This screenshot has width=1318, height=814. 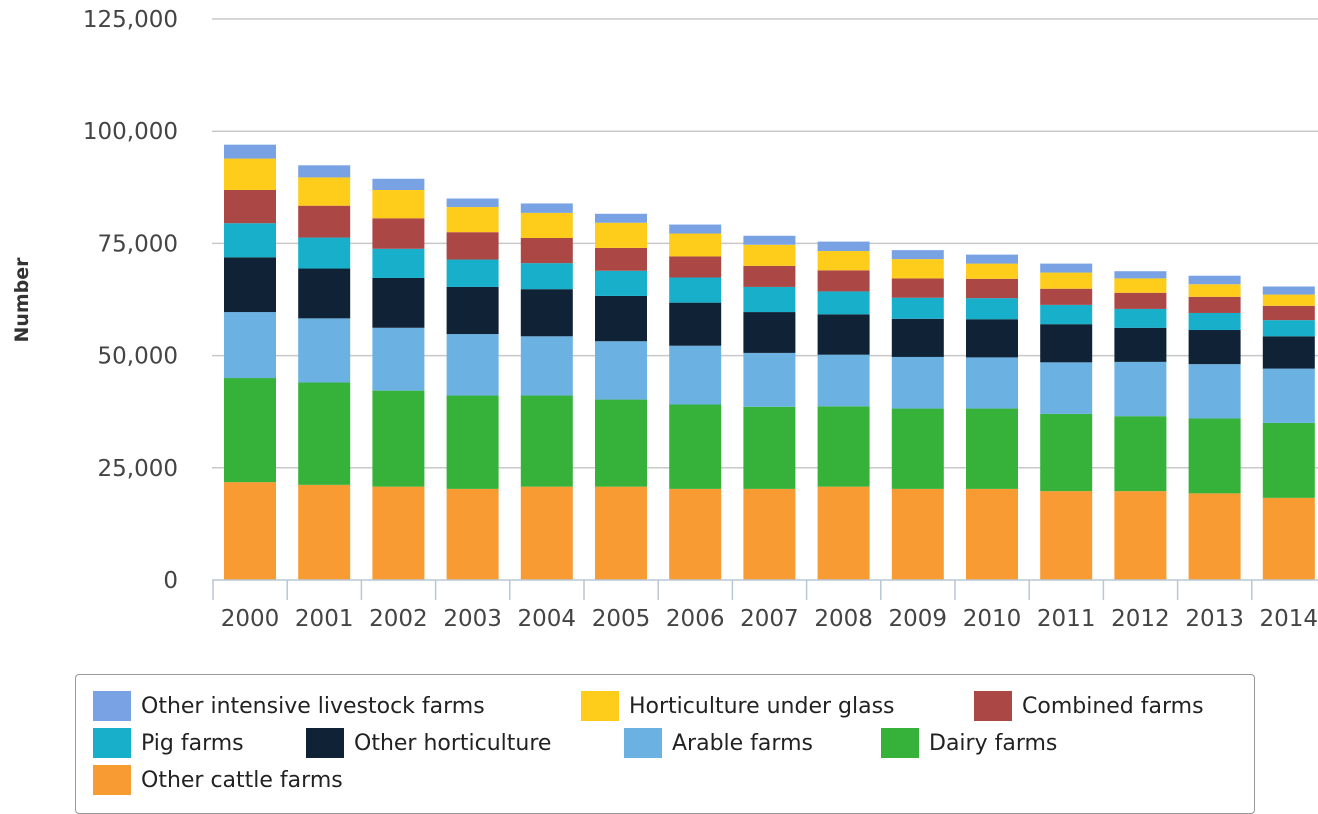 I want to click on legend-item: Other horticulture, so click(x=428, y=743).